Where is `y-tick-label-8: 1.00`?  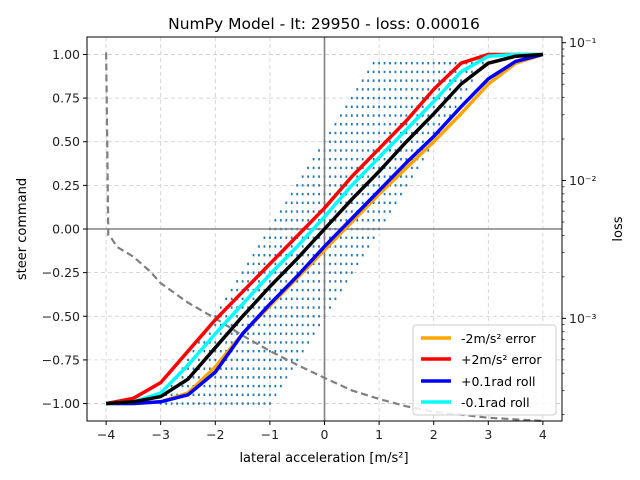
y-tick-label-8: 1.00 is located at coordinates (66, 54).